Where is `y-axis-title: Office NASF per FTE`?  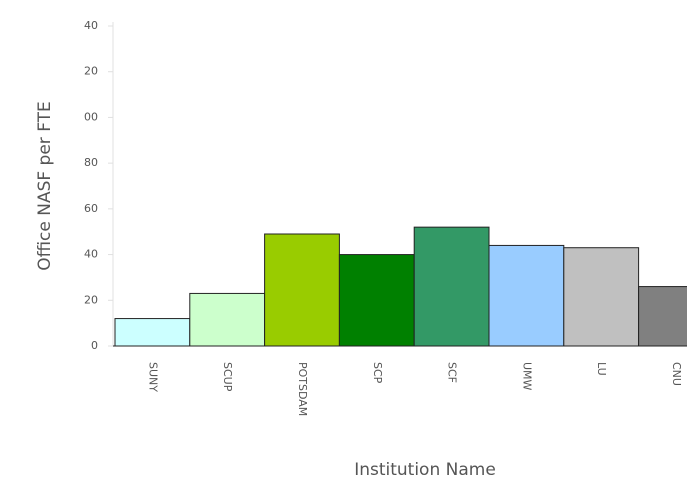 y-axis-title: Office NASF per FTE is located at coordinates (45, 186).